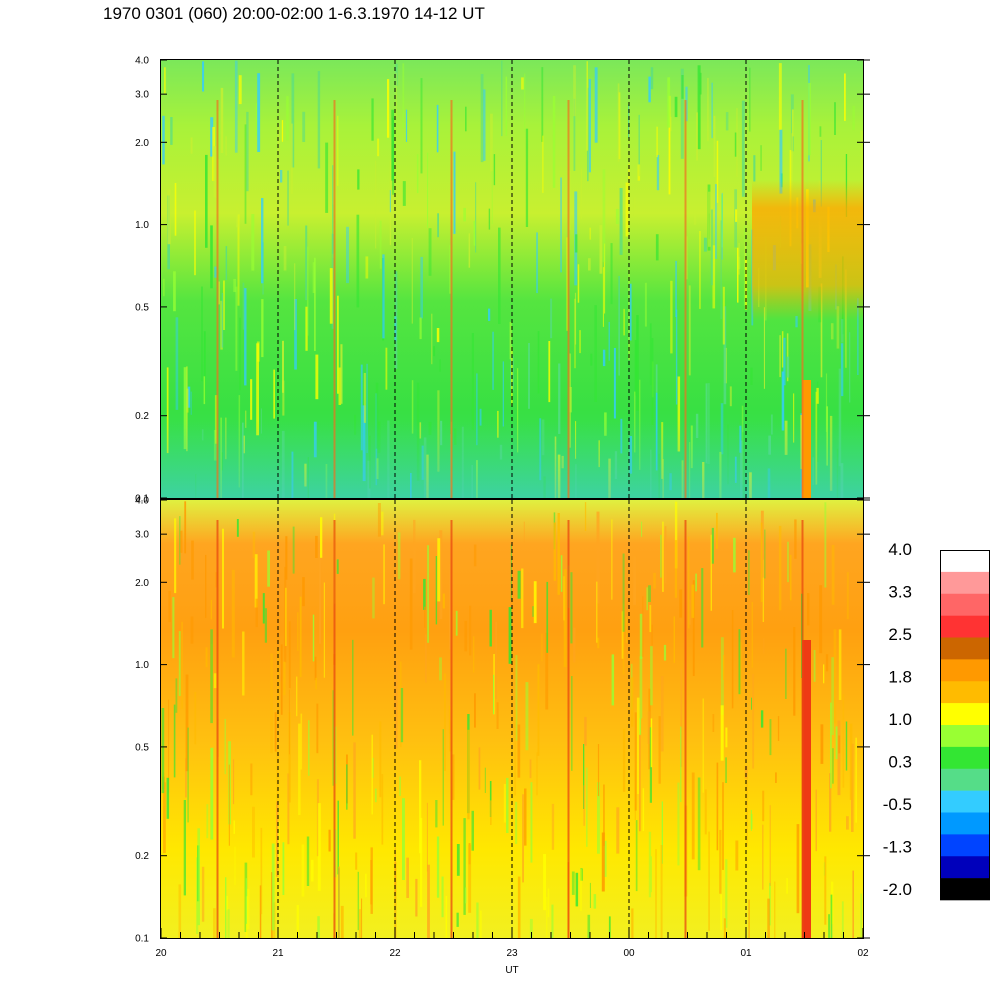 The width and height of the screenshot is (1000, 1000). I want to click on y-tick-label: 0.5, so click(142, 747).